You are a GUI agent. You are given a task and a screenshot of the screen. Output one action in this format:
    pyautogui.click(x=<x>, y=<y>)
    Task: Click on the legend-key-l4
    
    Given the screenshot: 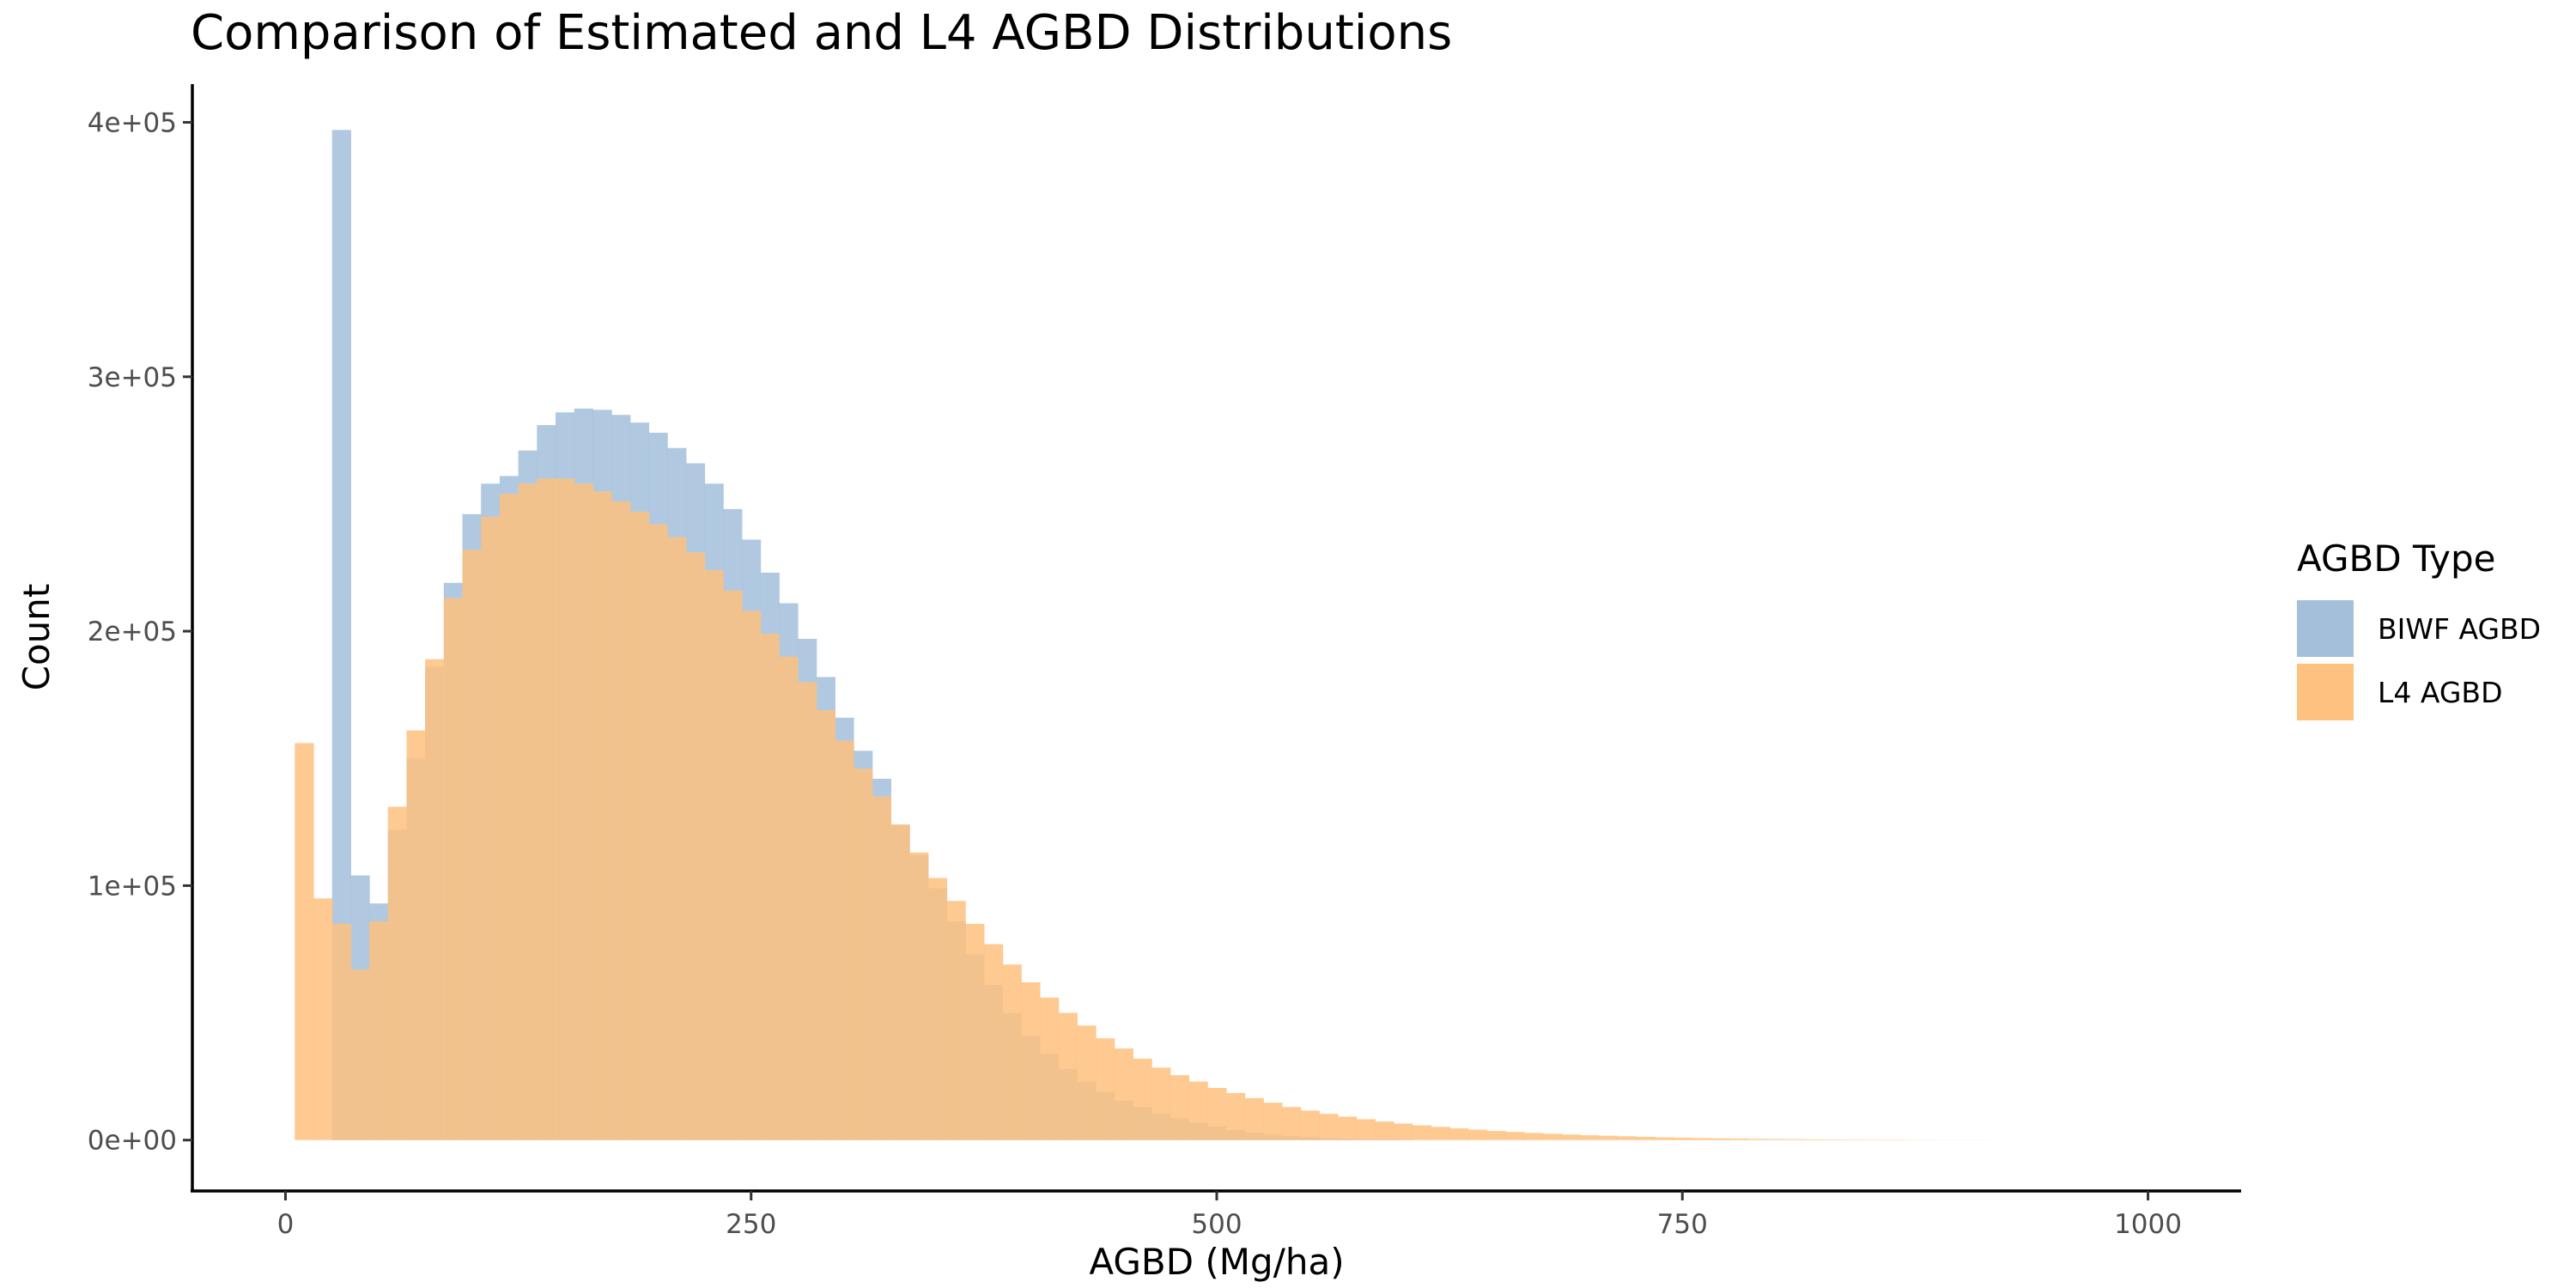 What is the action you would take?
    pyautogui.click(x=2325, y=692)
    